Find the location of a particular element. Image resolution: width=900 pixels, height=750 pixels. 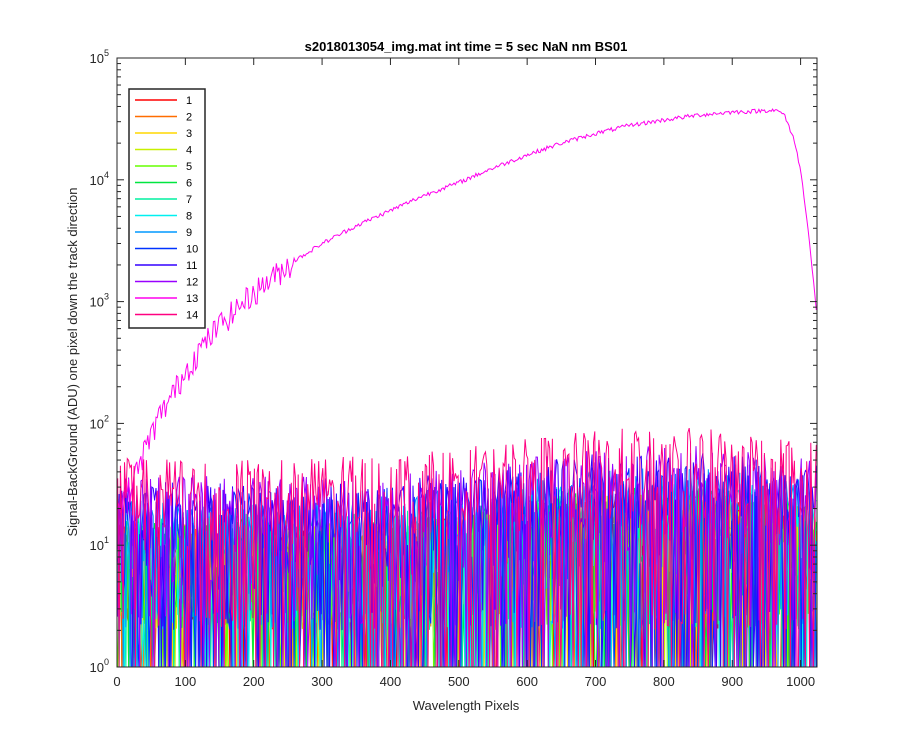

x-tick-label: 0 is located at coordinates (116, 681).